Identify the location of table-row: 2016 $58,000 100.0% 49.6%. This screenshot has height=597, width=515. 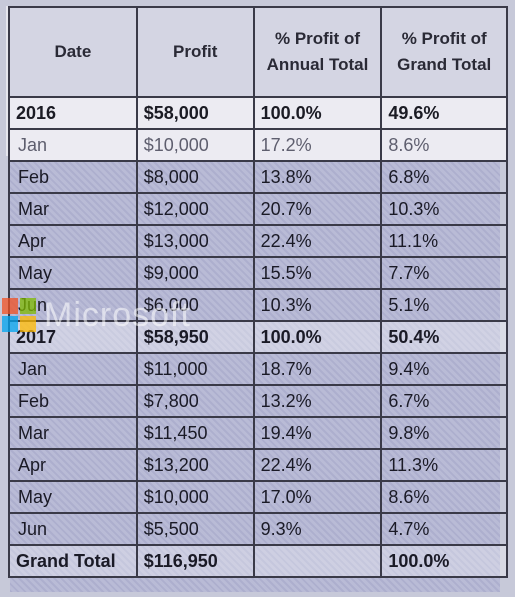
(258, 113).